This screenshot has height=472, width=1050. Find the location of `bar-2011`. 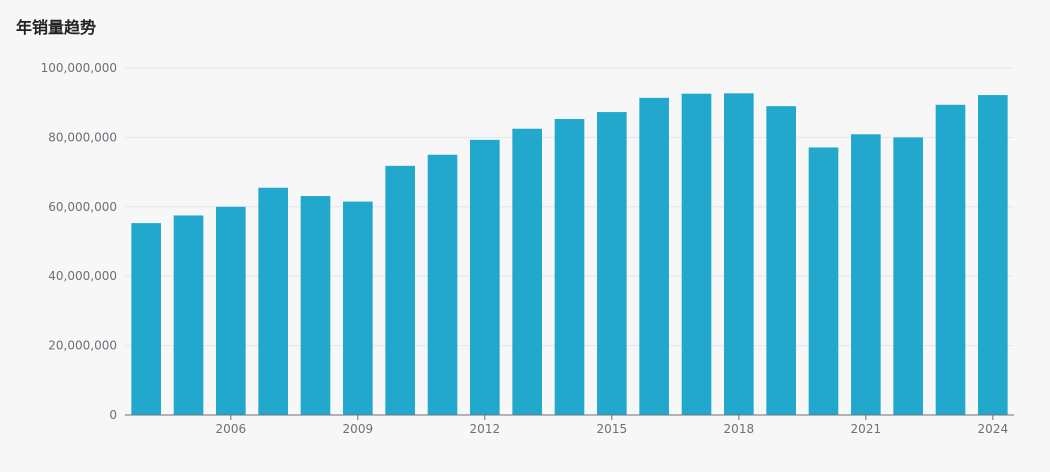

bar-2011 is located at coordinates (442, 284).